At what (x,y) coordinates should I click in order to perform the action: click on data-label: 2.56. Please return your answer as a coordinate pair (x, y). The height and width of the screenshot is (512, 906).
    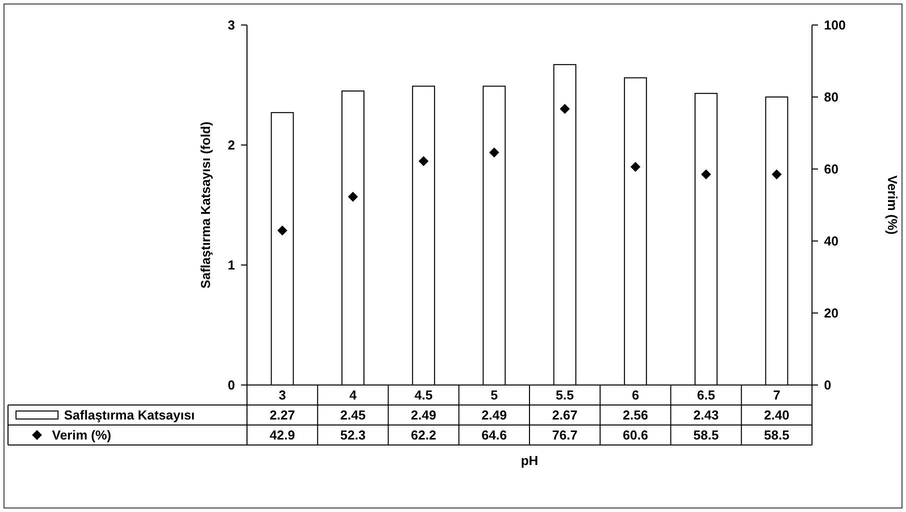
    Looking at the image, I should click on (635, 415).